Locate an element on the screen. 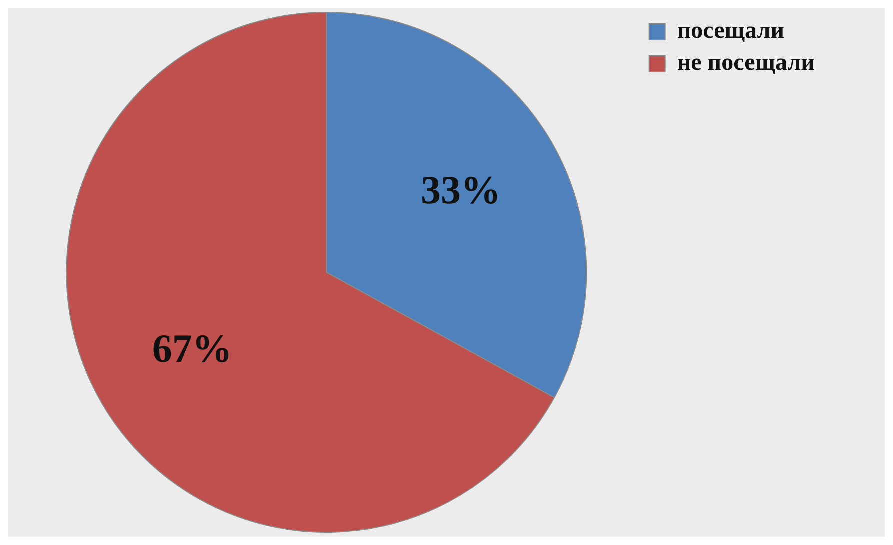 The height and width of the screenshot is (545, 893). legend-label: не посещали is located at coordinates (746, 63).